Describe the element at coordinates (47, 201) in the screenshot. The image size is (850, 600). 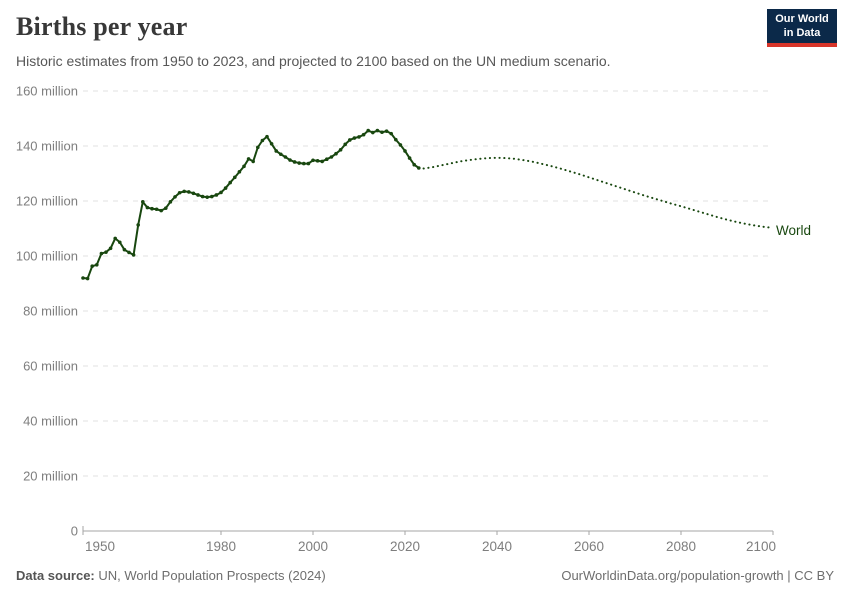
I see `svg-text: 120 million` at that location.